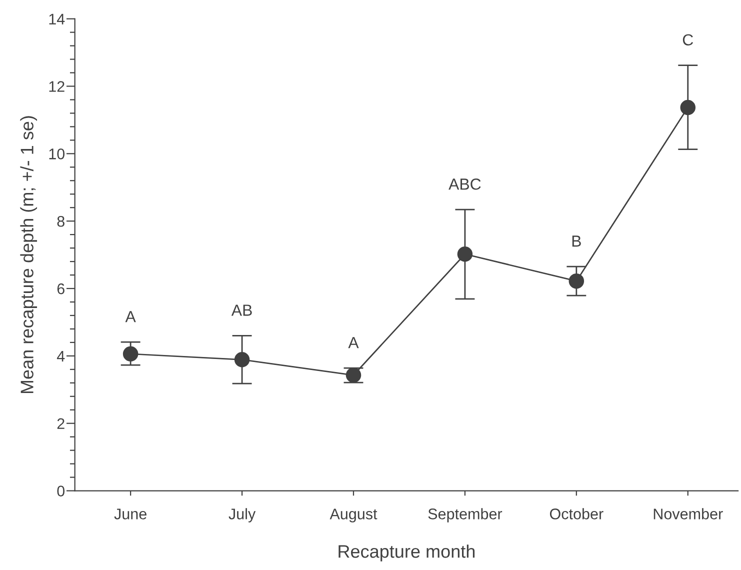 This screenshot has width=741, height=570. What do you see at coordinates (57, 19) in the screenshot?
I see `y-tick-label: 14` at bounding box center [57, 19].